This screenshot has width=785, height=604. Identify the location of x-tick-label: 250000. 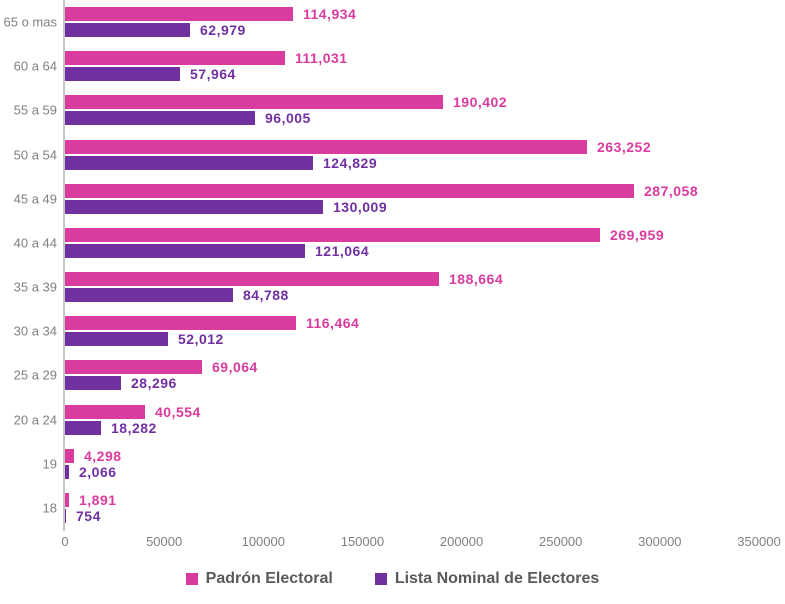
(561, 541).